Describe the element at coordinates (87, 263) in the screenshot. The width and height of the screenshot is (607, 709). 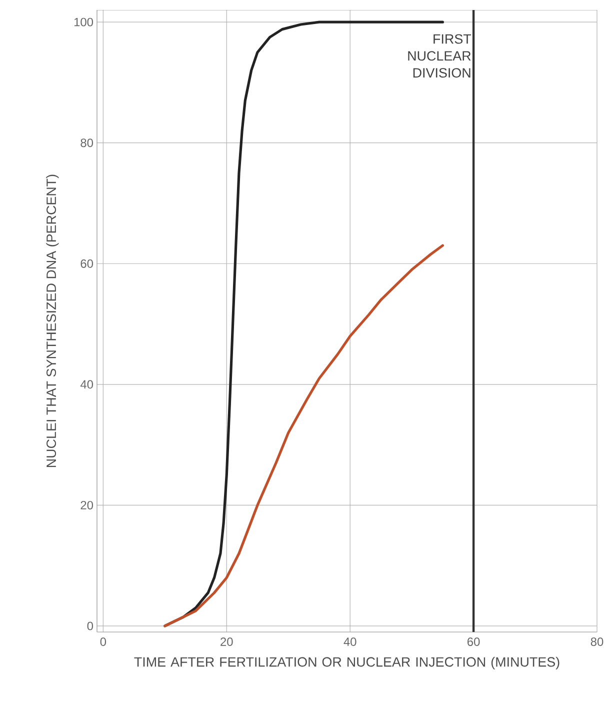
I see `y-tick-label: 60` at that location.